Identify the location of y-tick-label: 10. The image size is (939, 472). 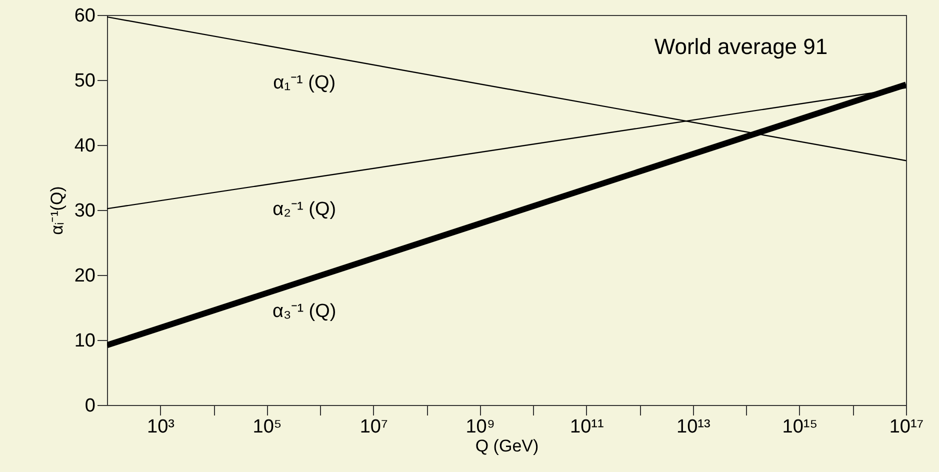
(85, 341).